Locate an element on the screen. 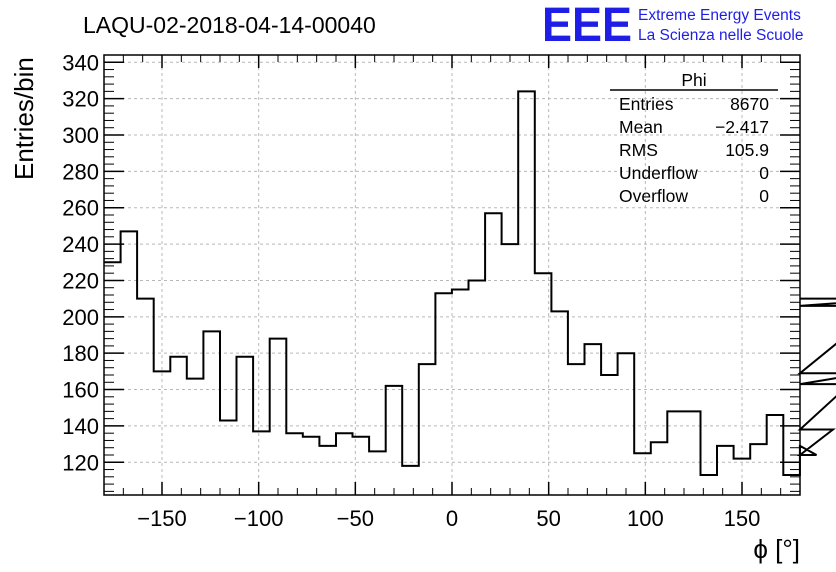 This screenshot has height=572, width=836. stats-row-label: Mean is located at coordinates (641, 127).